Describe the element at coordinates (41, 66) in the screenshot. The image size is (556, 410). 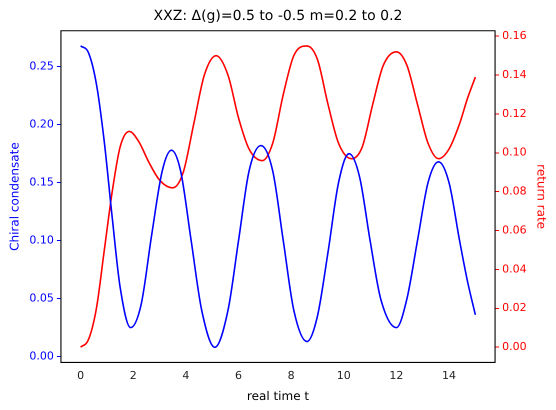
I see `y-tick-label: 0.25` at that location.